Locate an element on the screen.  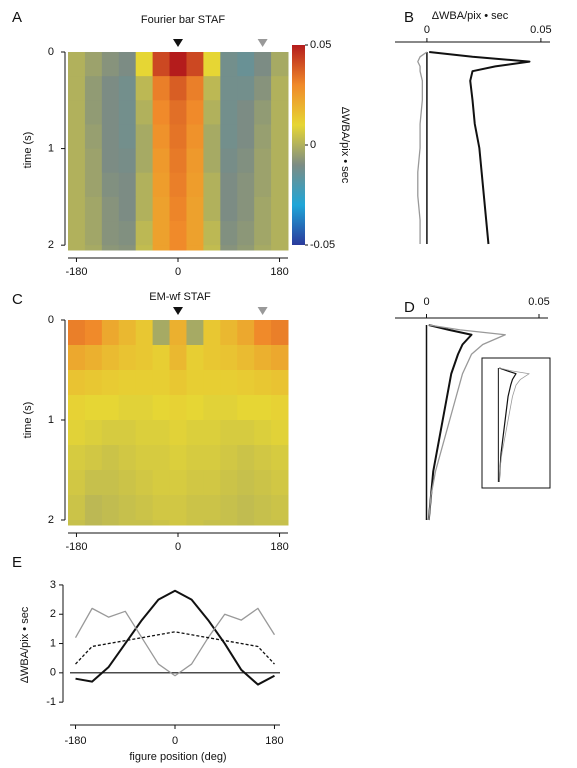
panel-letter: E is located at coordinates (17, 562).